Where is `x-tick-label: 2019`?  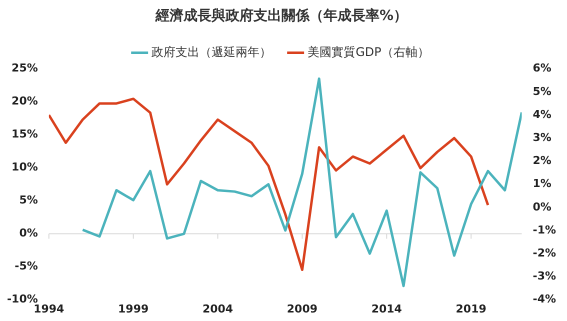
x-tick-label: 2019 is located at coordinates (471, 309).